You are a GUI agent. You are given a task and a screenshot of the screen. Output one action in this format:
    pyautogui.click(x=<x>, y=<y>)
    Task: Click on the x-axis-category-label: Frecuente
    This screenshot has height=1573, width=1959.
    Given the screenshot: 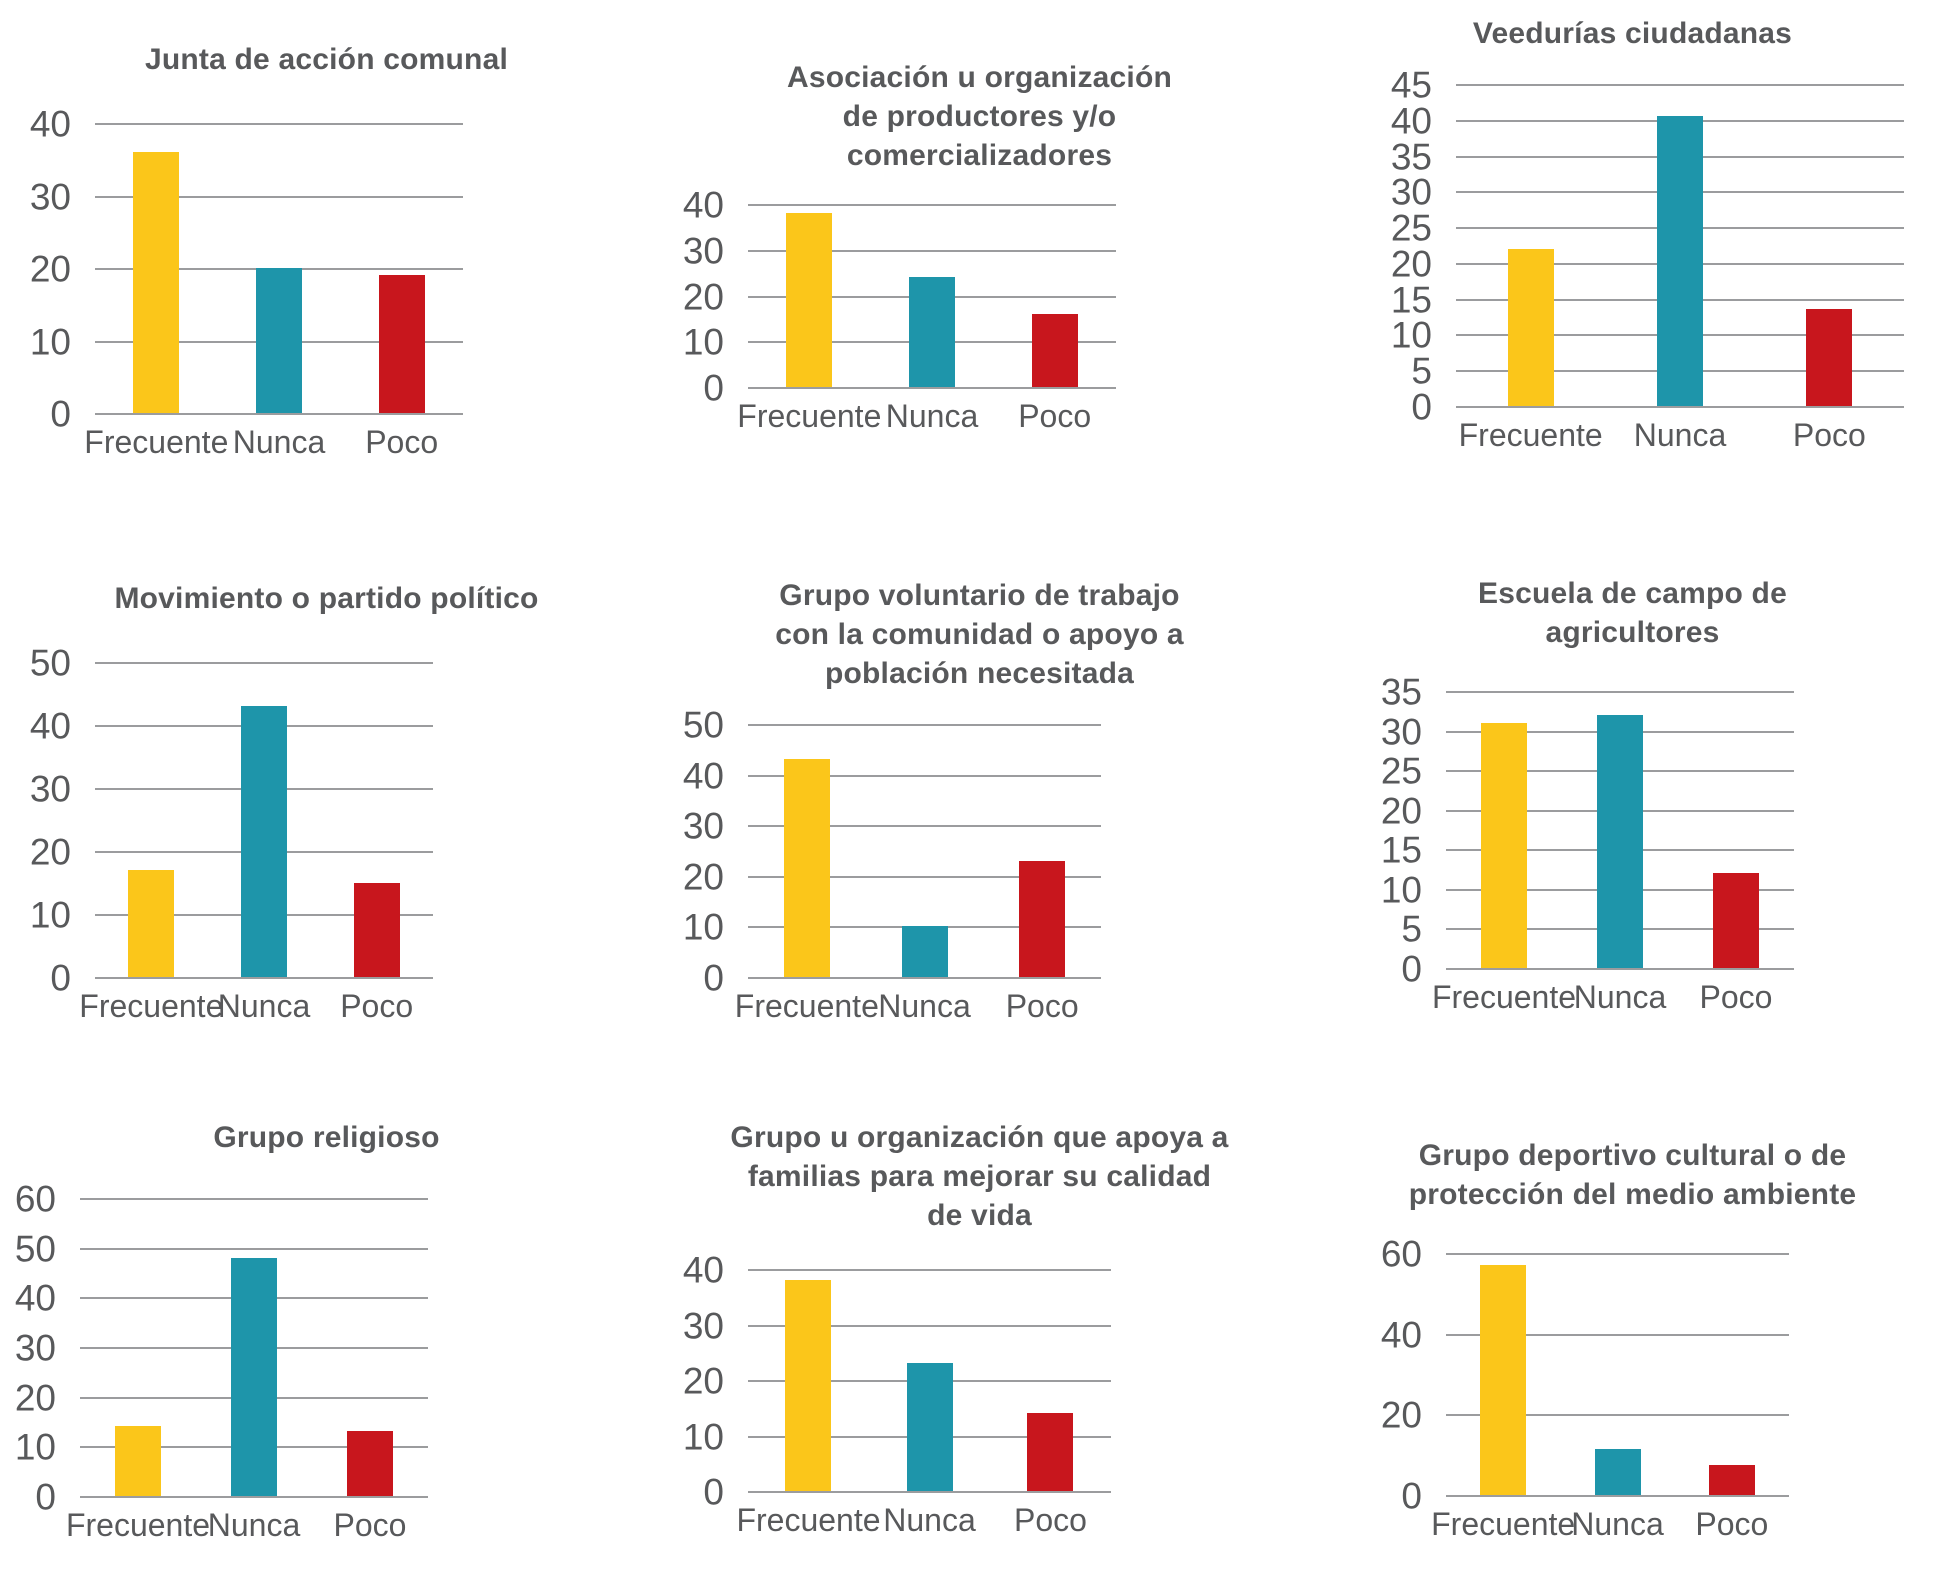 What is the action you would take?
    pyautogui.click(x=1530, y=435)
    